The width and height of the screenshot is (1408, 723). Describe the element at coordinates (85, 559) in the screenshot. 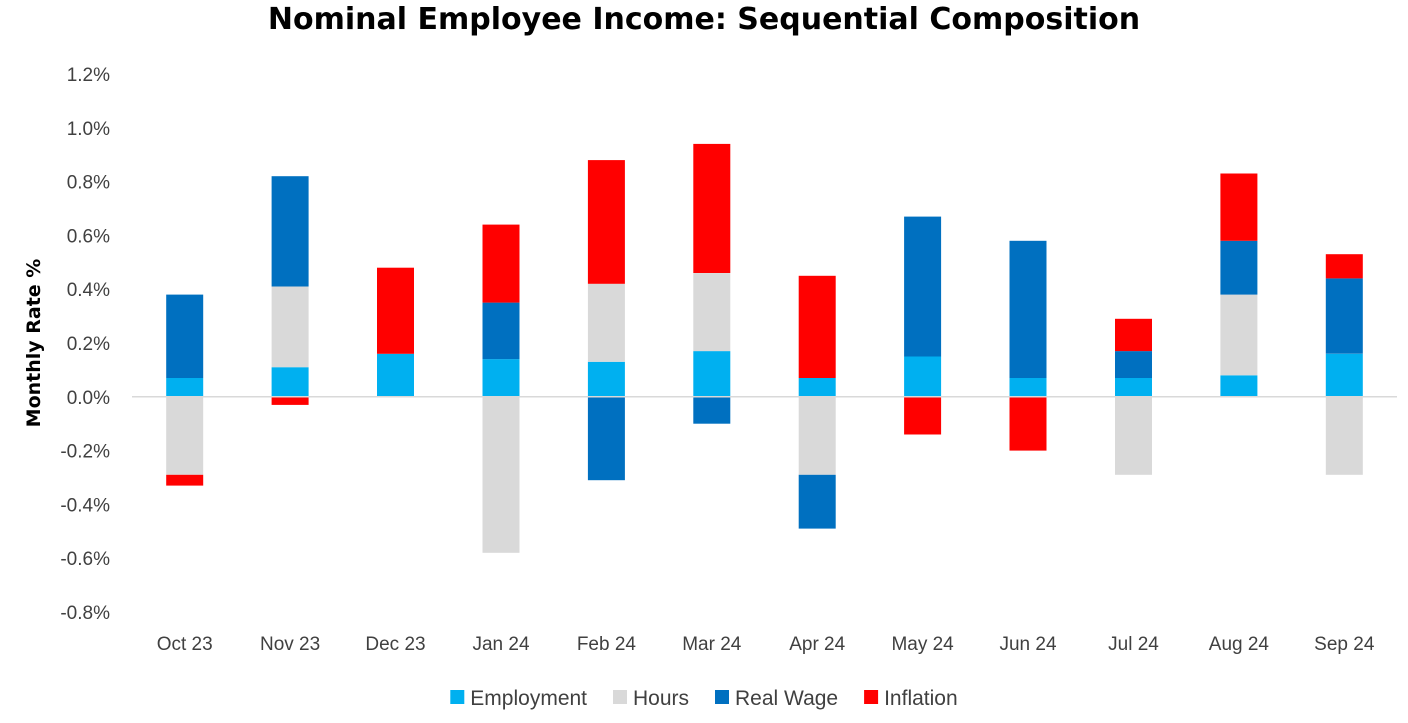

I see `y-tick-label: -0.6%` at that location.